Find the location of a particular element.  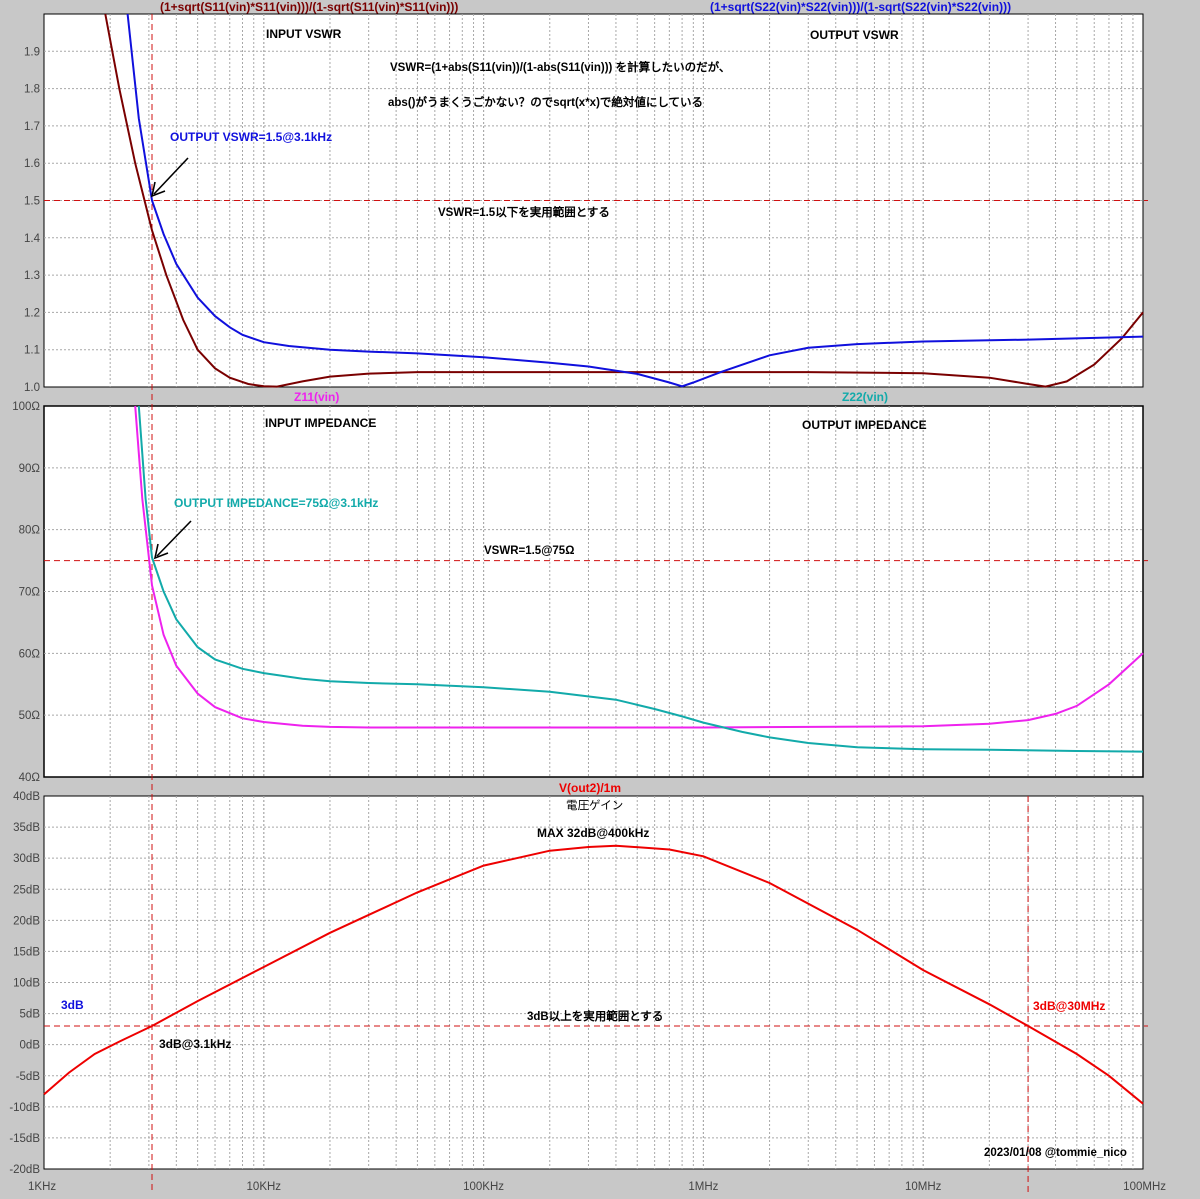

credit-label: 2023/01/08 @tommie_nico is located at coordinates (1055, 1153).